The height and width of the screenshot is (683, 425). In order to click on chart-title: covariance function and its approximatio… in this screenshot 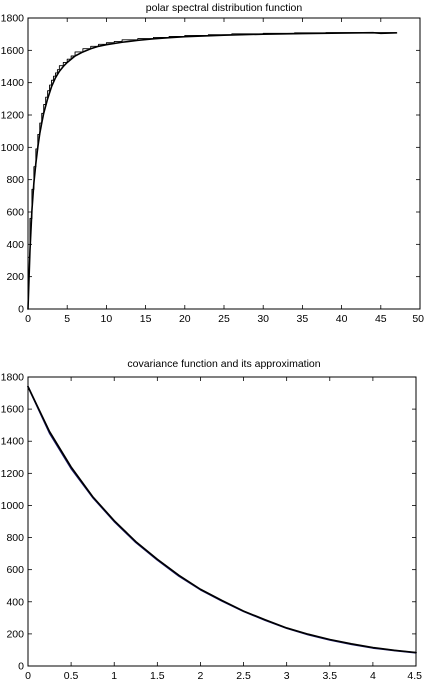, I will do `click(223, 364)`.